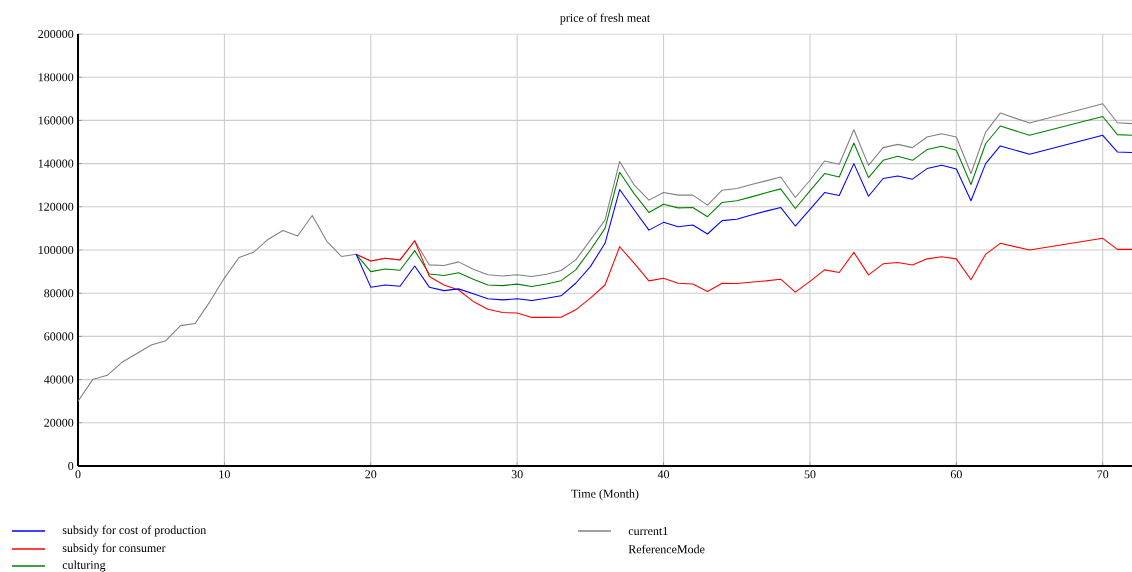  I want to click on x-tick-label: 30, so click(517, 474).